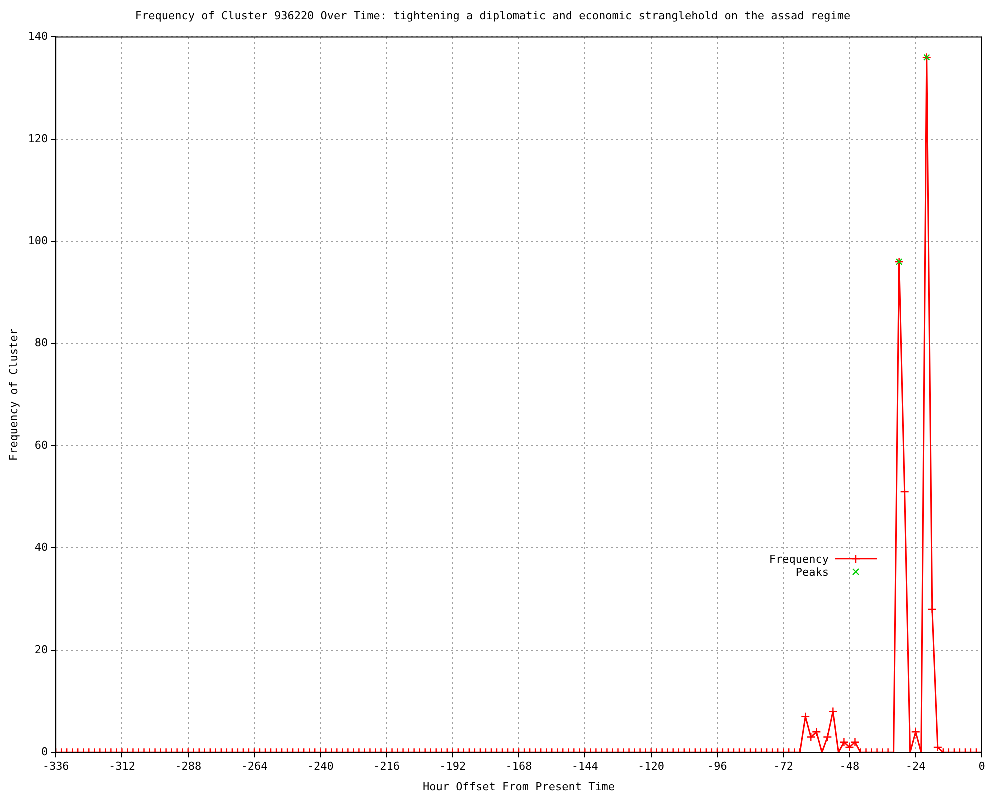 The image size is (1000, 800). What do you see at coordinates (916, 767) in the screenshot?
I see `x-tick-label: -24` at bounding box center [916, 767].